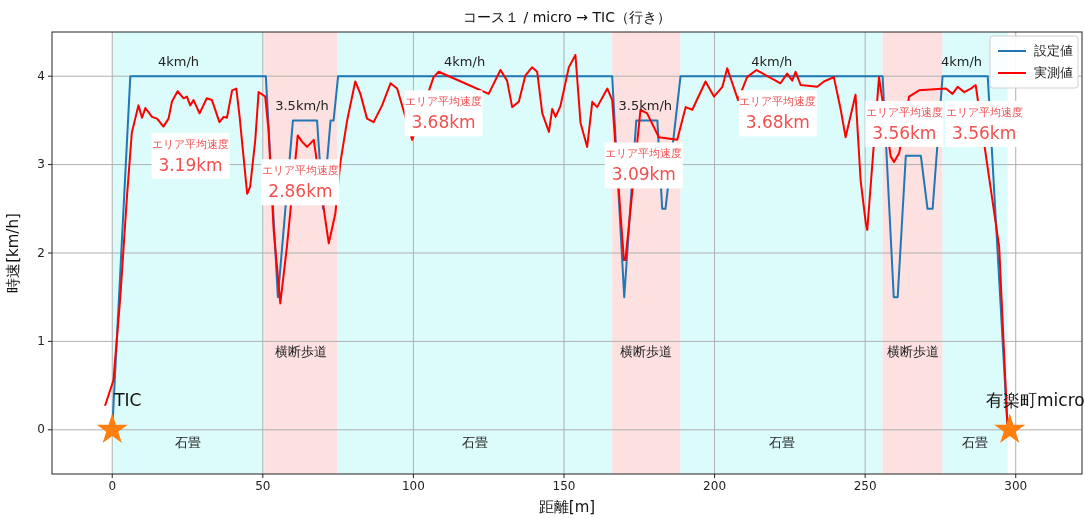 The width and height of the screenshot is (1084, 518). Describe the element at coordinates (300, 183) in the screenshot. I see `annotation: エリア平均速度 2.86km` at that location.